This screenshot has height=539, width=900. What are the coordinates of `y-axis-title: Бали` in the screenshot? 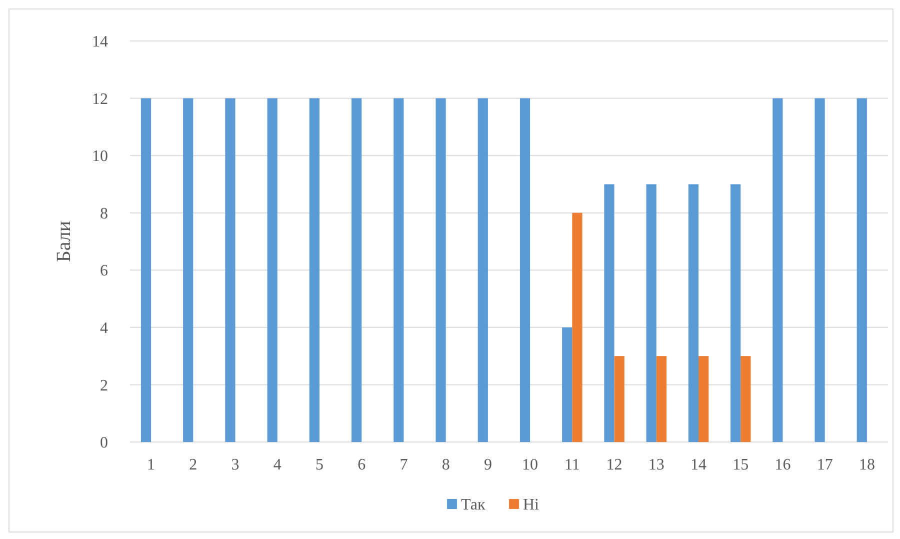 It's located at (64, 241).